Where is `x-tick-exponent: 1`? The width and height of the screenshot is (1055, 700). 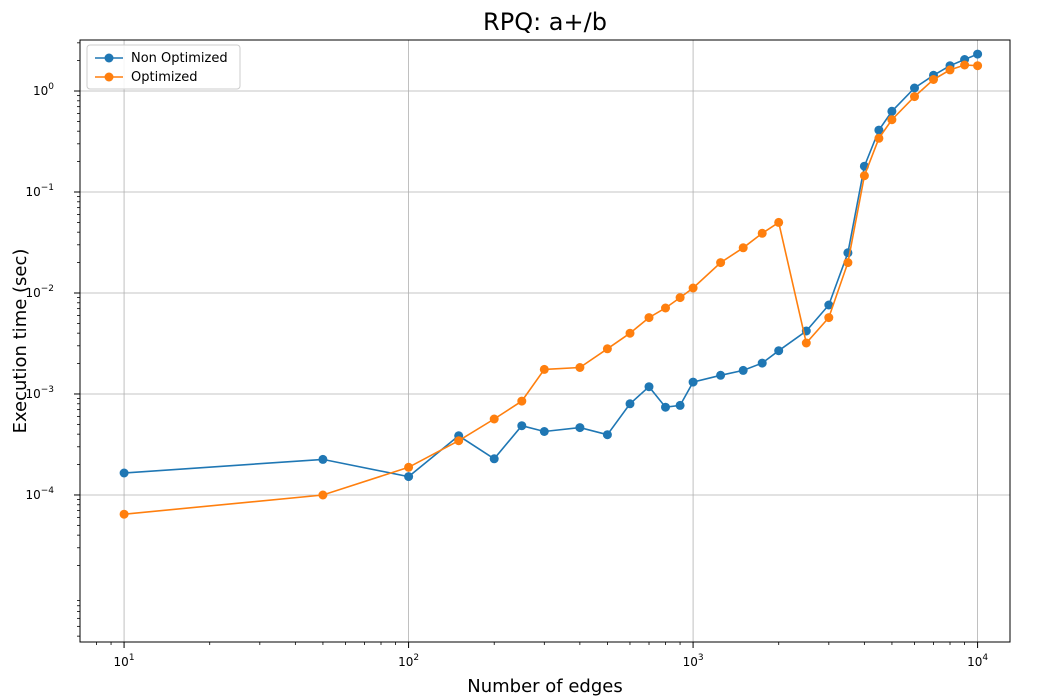 x-tick-exponent: 1 is located at coordinates (132, 658).